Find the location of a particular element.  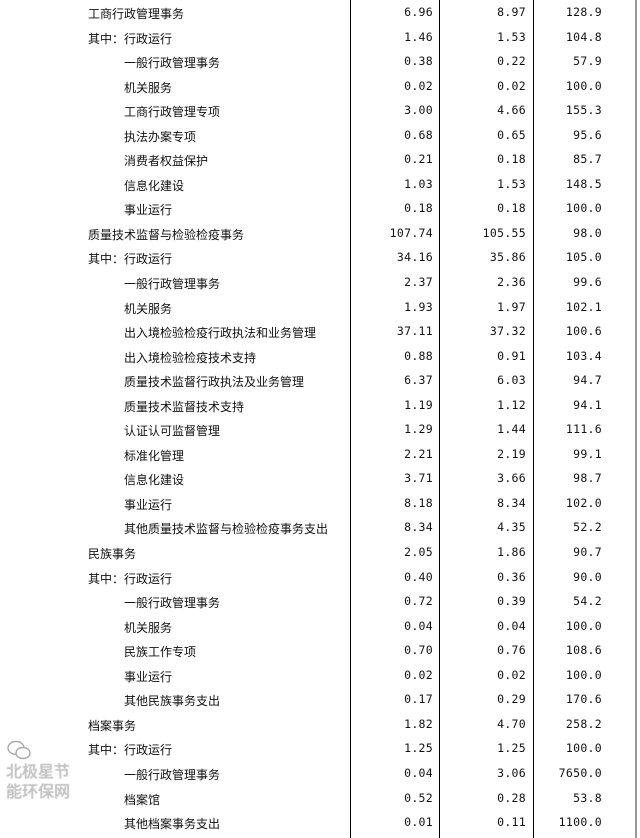

table-row: 质量技术监督技术支持 1.19 1.12 94.1 is located at coordinates (320, 406).